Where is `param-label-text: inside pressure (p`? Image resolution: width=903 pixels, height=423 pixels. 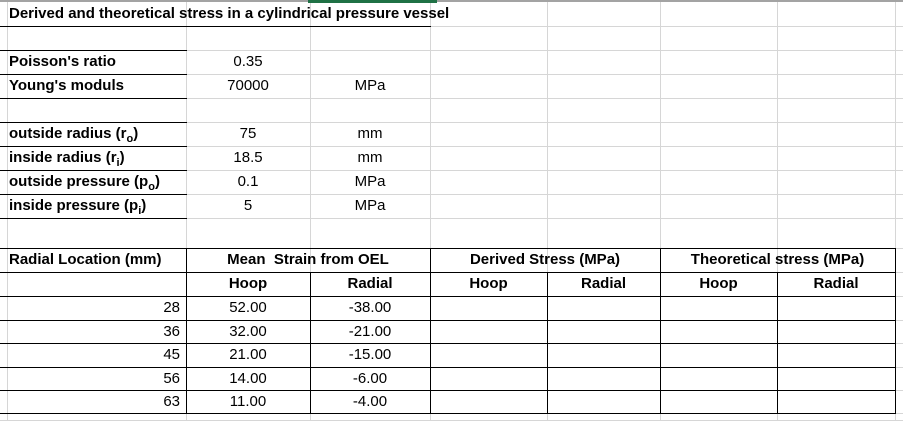
param-label-text: inside pressure (p is located at coordinates (74, 205).